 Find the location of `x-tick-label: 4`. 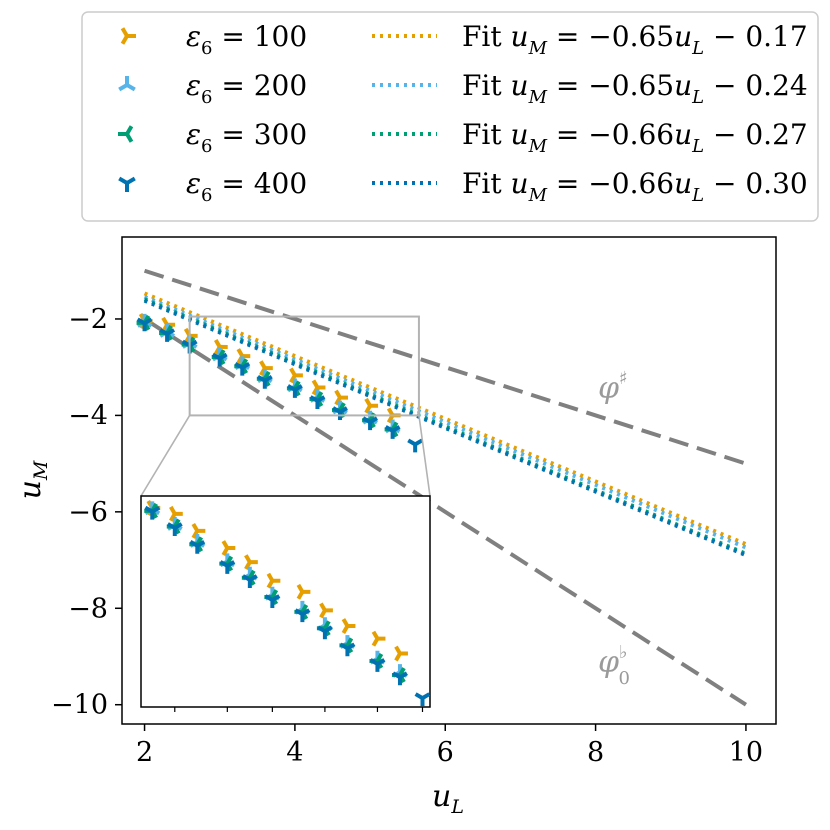

x-tick-label: 4 is located at coordinates (294, 752).